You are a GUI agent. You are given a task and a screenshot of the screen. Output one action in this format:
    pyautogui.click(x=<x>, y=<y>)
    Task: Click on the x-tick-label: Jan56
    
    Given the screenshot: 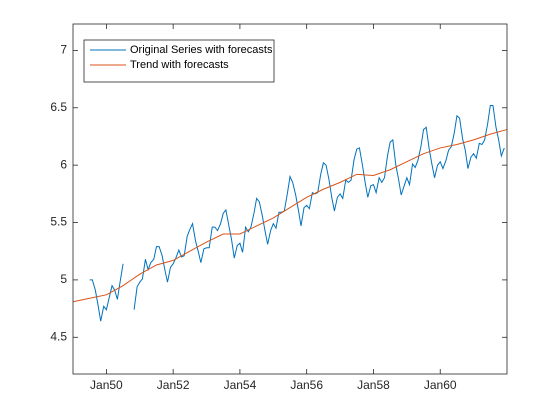 What is the action you would take?
    pyautogui.click(x=306, y=385)
    